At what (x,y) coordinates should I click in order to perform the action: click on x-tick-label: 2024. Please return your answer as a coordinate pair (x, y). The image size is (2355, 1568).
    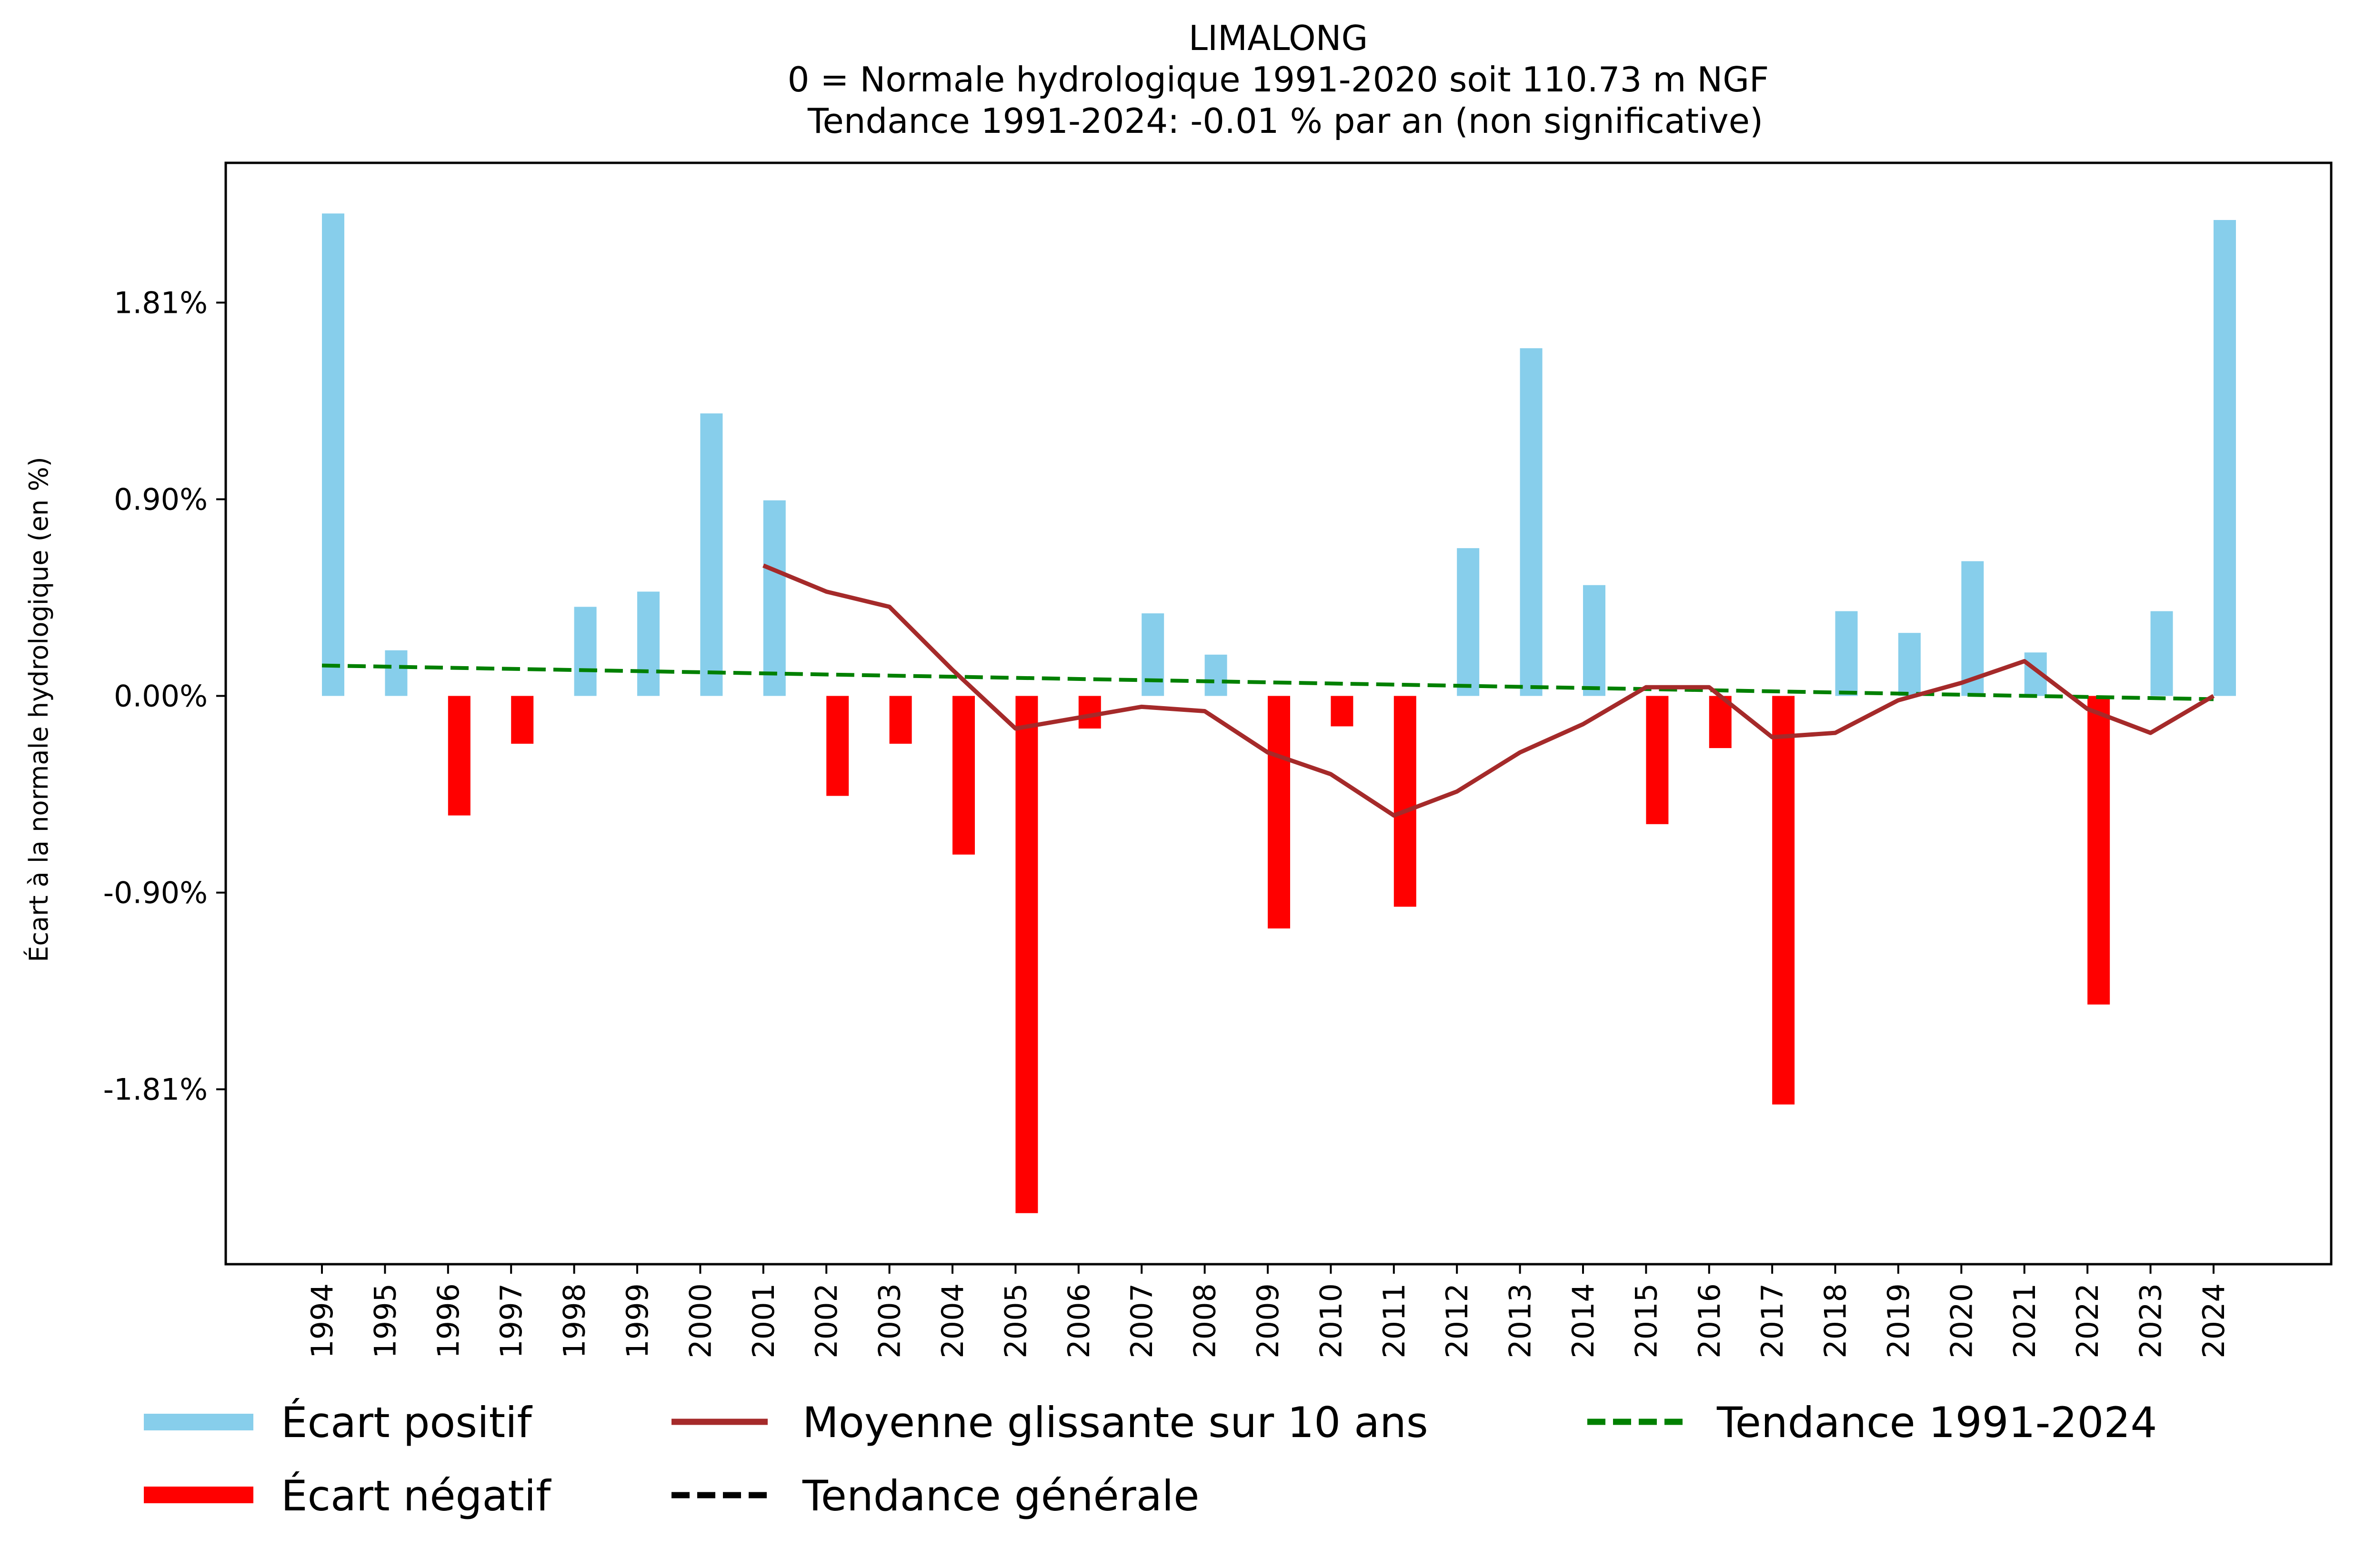
    Looking at the image, I should click on (2213, 1320).